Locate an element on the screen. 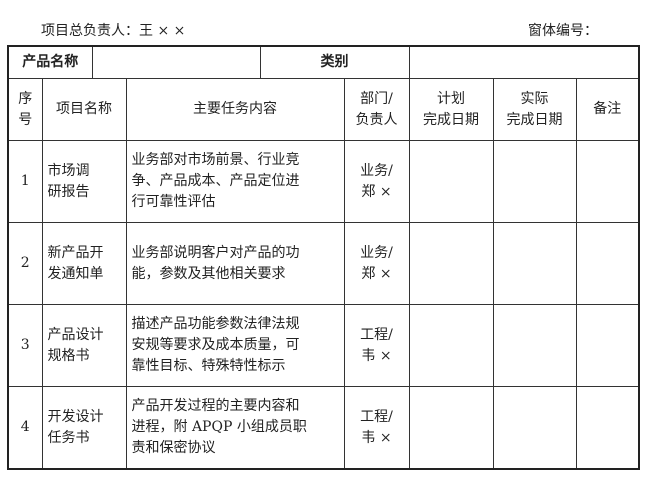  task-content-2: 争、产品成本、产品定位进 is located at coordinates (215, 181).